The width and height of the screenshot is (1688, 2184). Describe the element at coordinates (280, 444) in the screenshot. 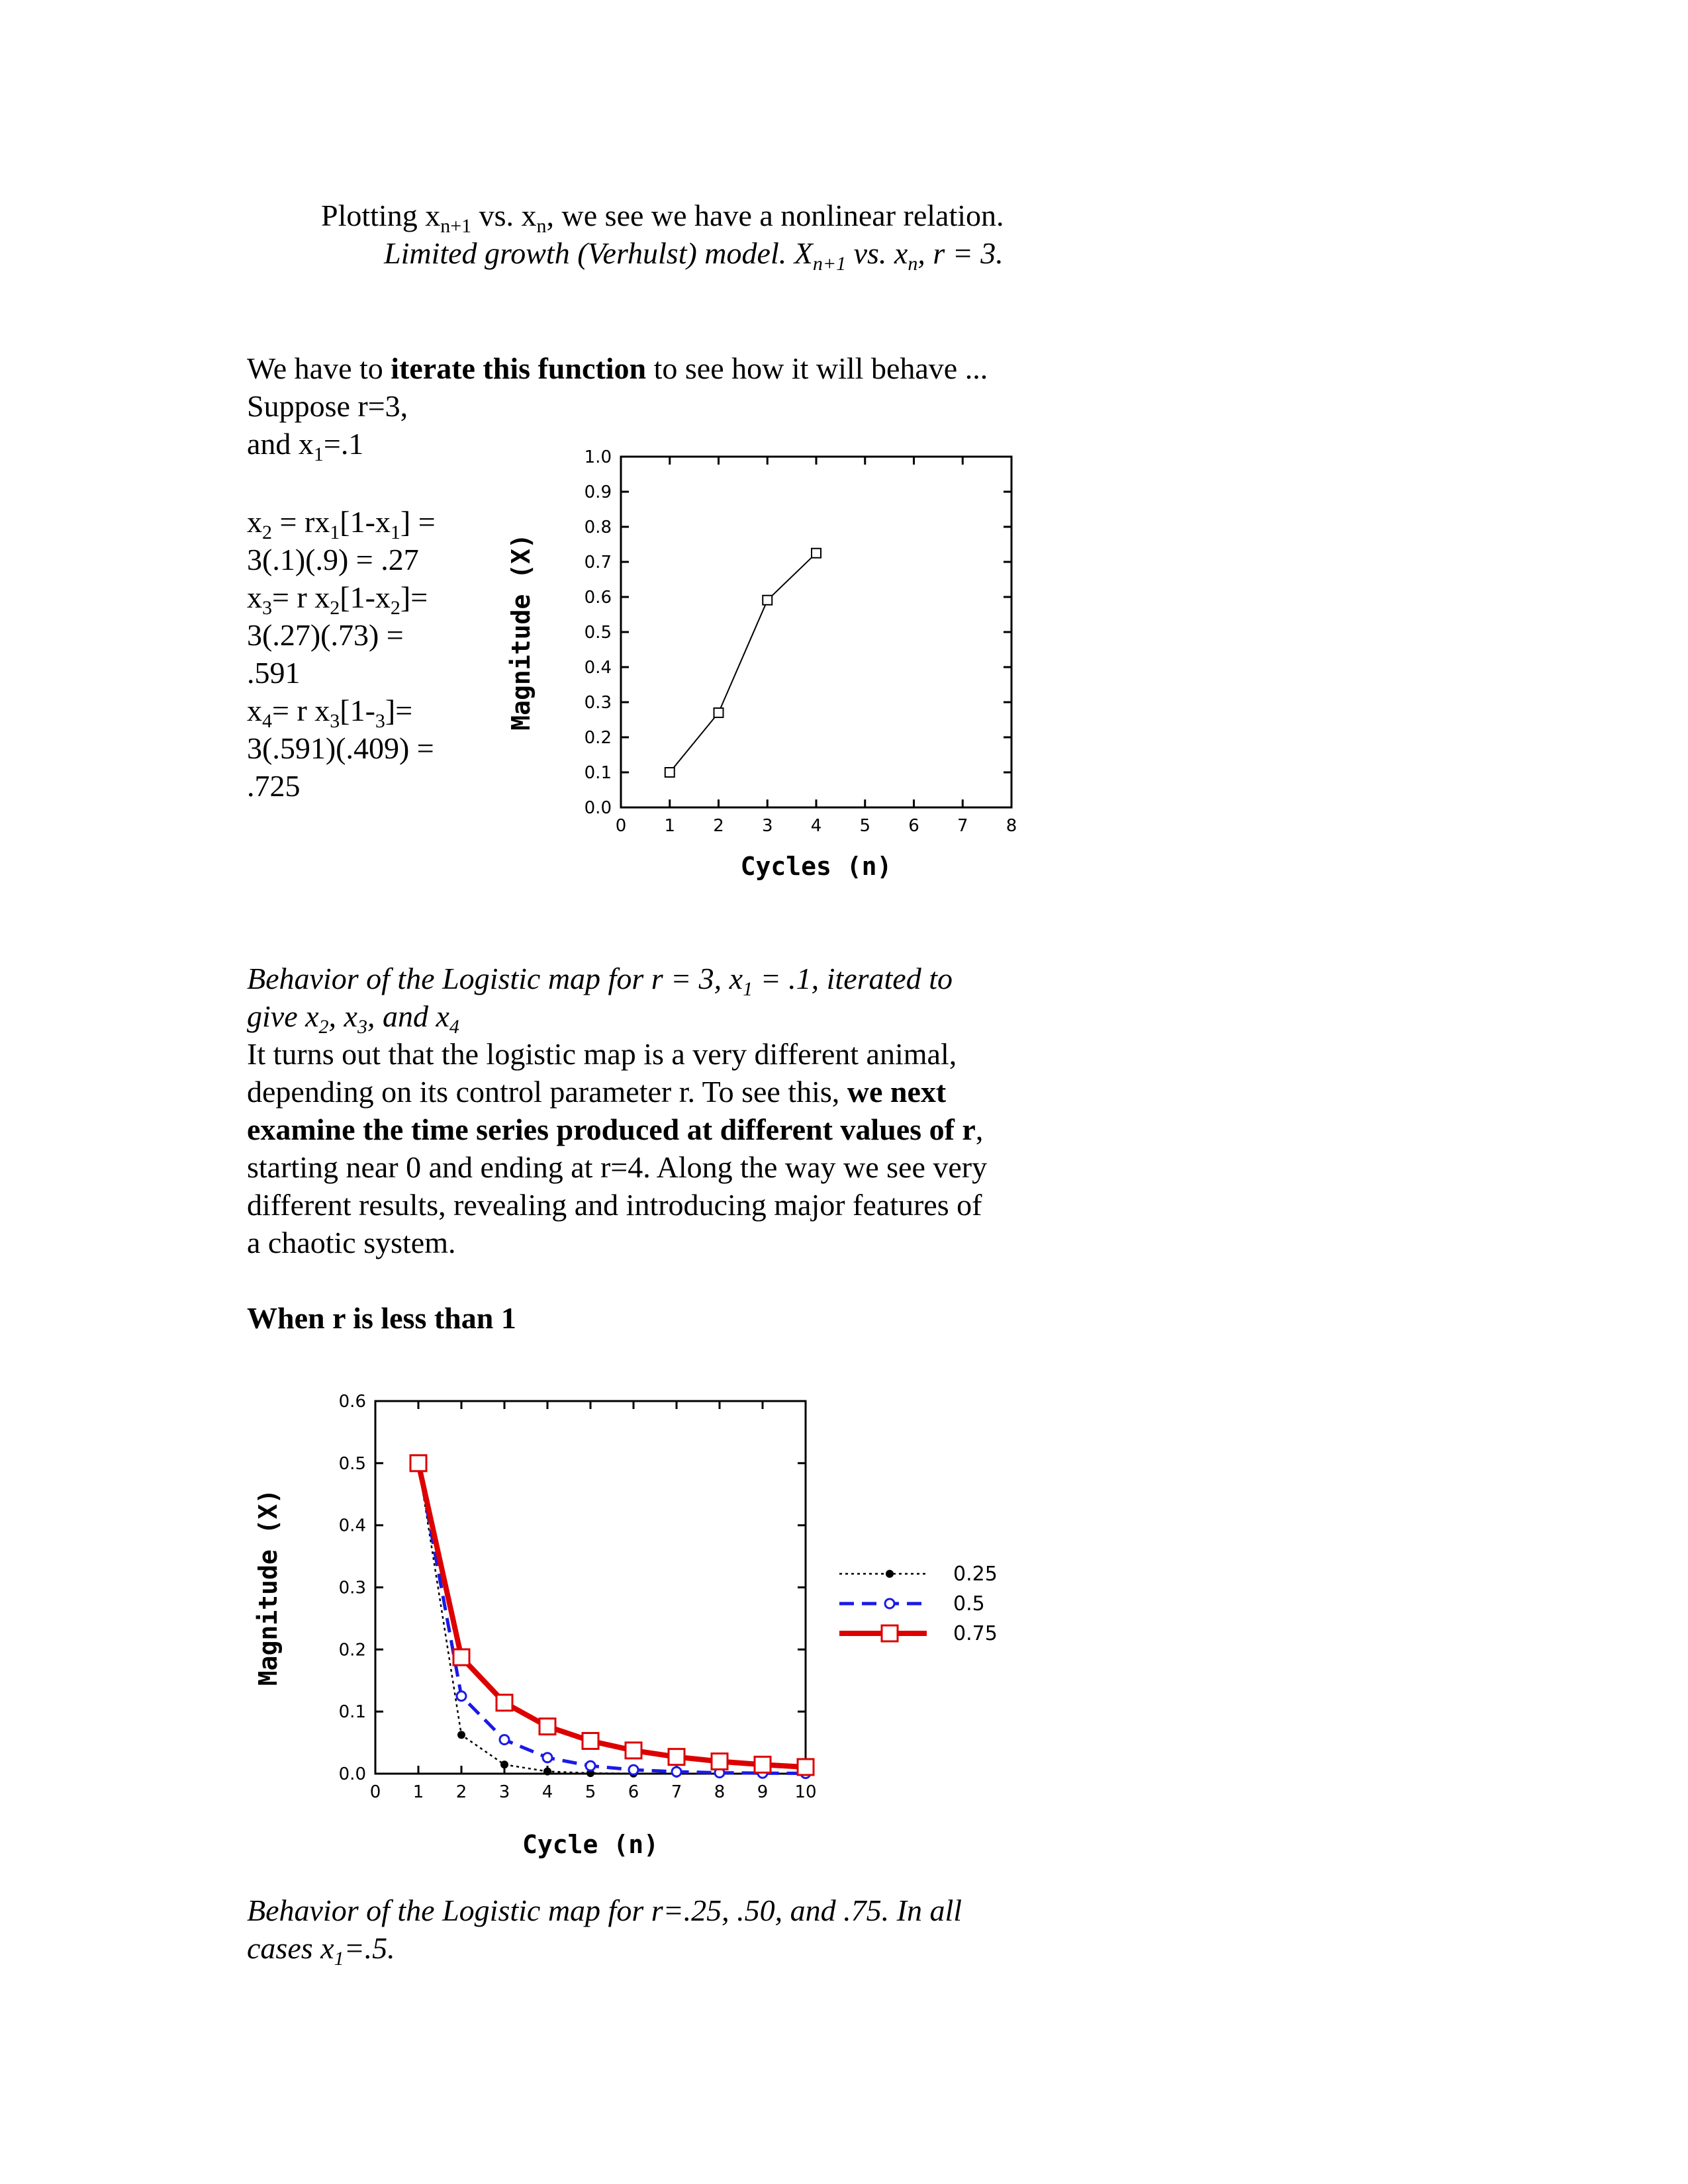

I see `body-text: and x` at that location.